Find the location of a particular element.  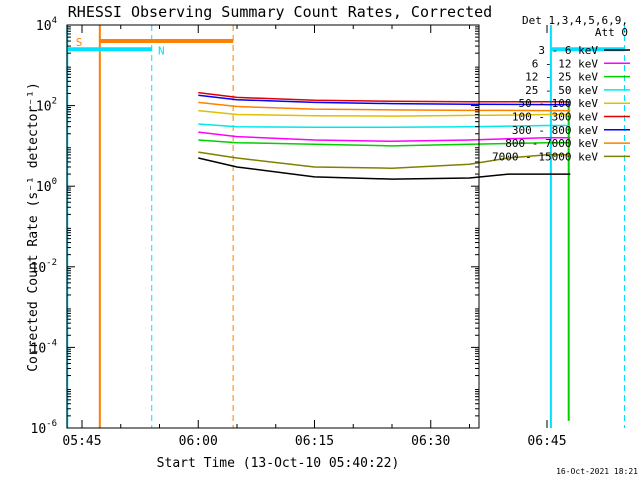

x-tick-label: 06:00 is located at coordinates (198, 441).